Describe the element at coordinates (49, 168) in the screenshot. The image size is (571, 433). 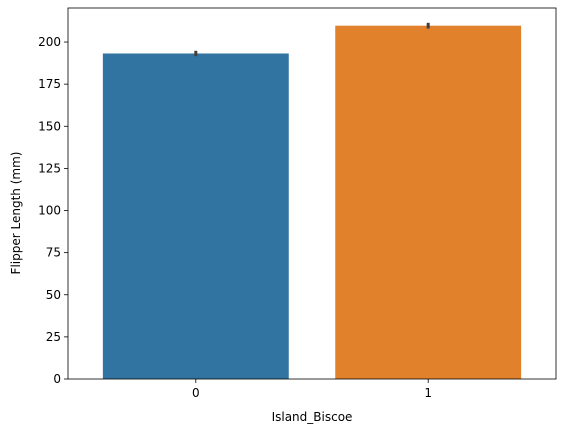
I see `y-tick-label: 125` at that location.